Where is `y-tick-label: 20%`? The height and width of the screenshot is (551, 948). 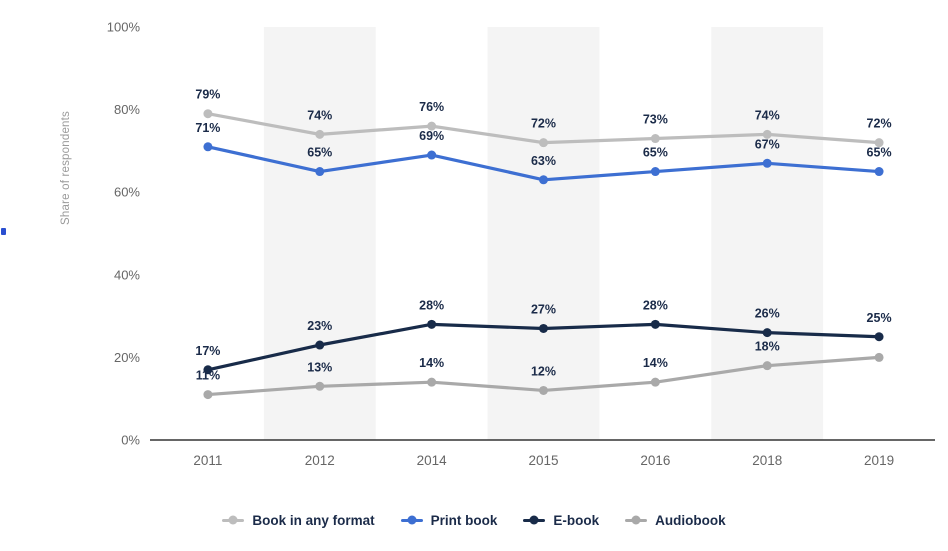 y-tick-label: 20% is located at coordinates (127, 357).